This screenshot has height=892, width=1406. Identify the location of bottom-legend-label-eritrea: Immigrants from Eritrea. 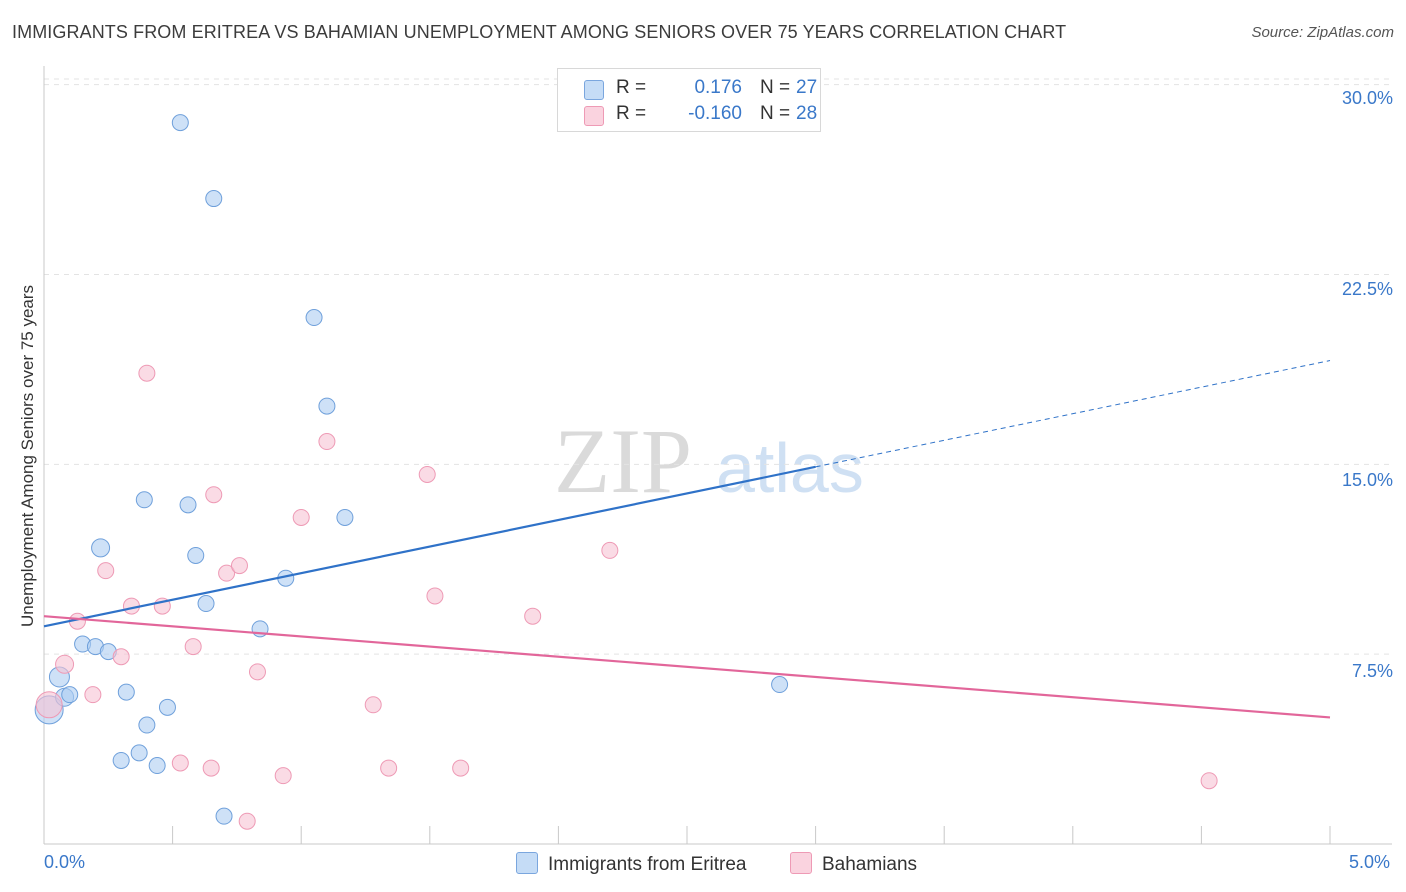
(647, 864).